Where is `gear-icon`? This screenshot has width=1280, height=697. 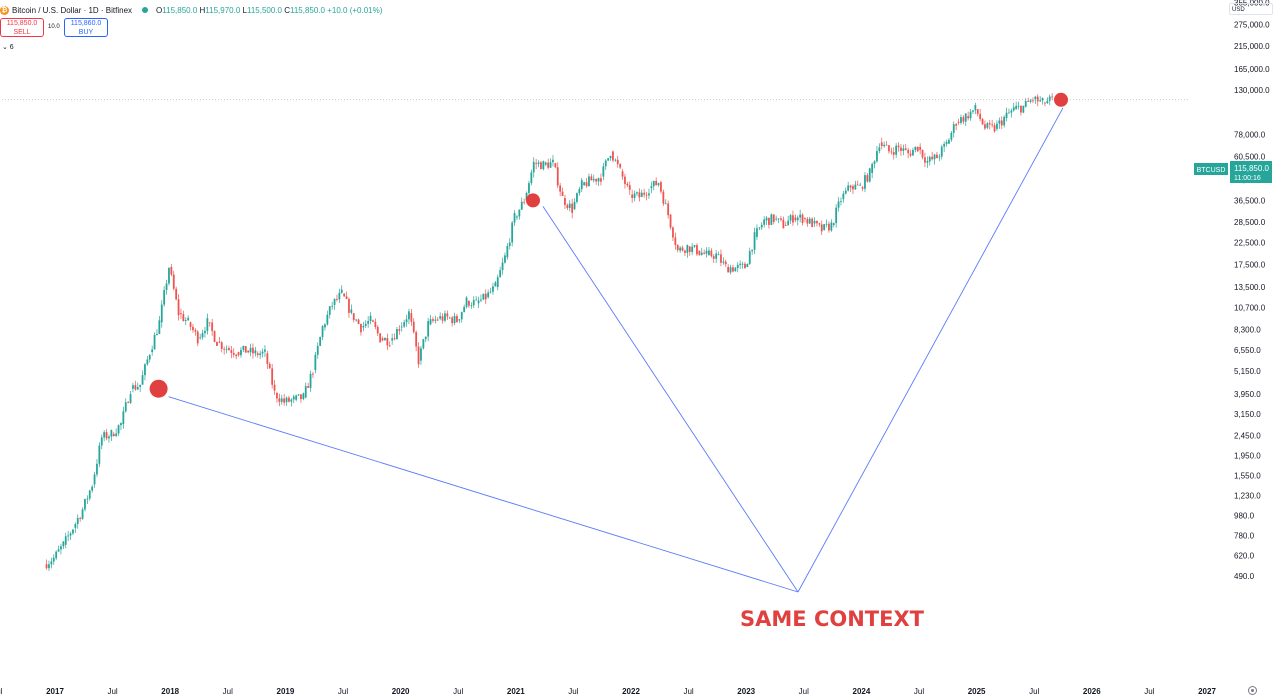
gear-icon is located at coordinates (1252, 690).